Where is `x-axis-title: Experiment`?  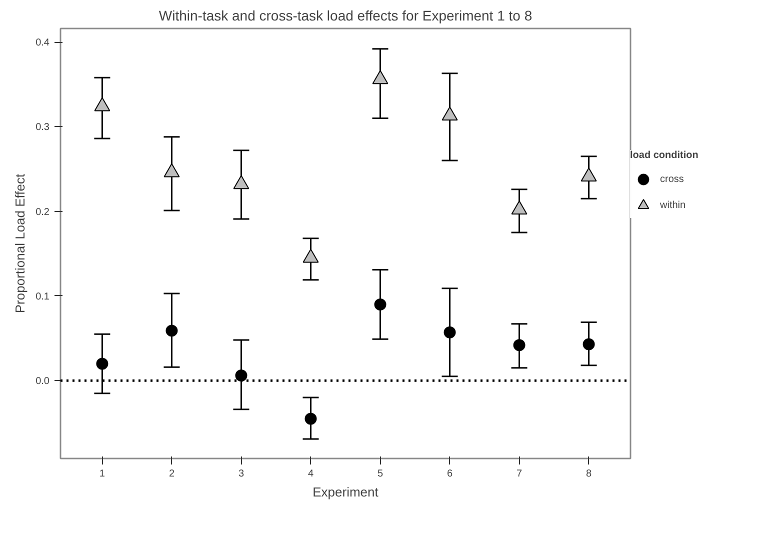
x-axis-title: Experiment is located at coordinates (345, 492).